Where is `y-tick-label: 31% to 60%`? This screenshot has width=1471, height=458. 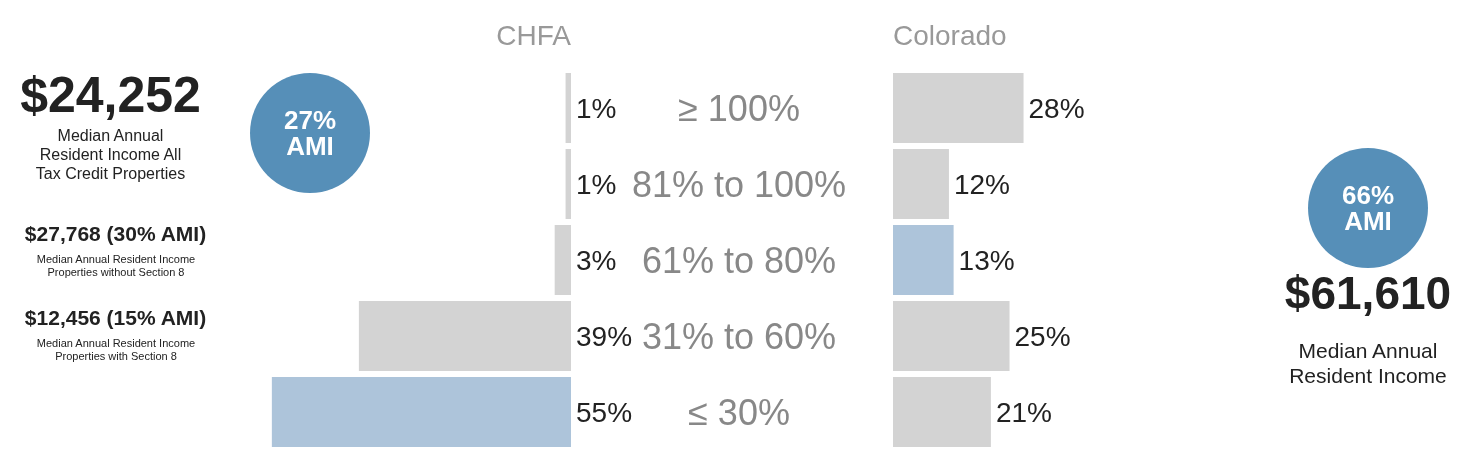 y-tick-label: 31% to 60% is located at coordinates (739, 336).